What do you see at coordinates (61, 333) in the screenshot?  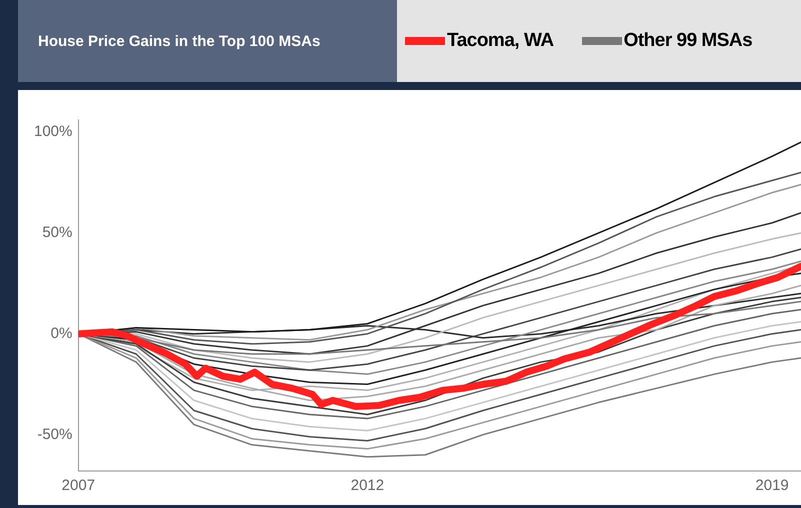 I see `y-tick-label: 0%` at bounding box center [61, 333].